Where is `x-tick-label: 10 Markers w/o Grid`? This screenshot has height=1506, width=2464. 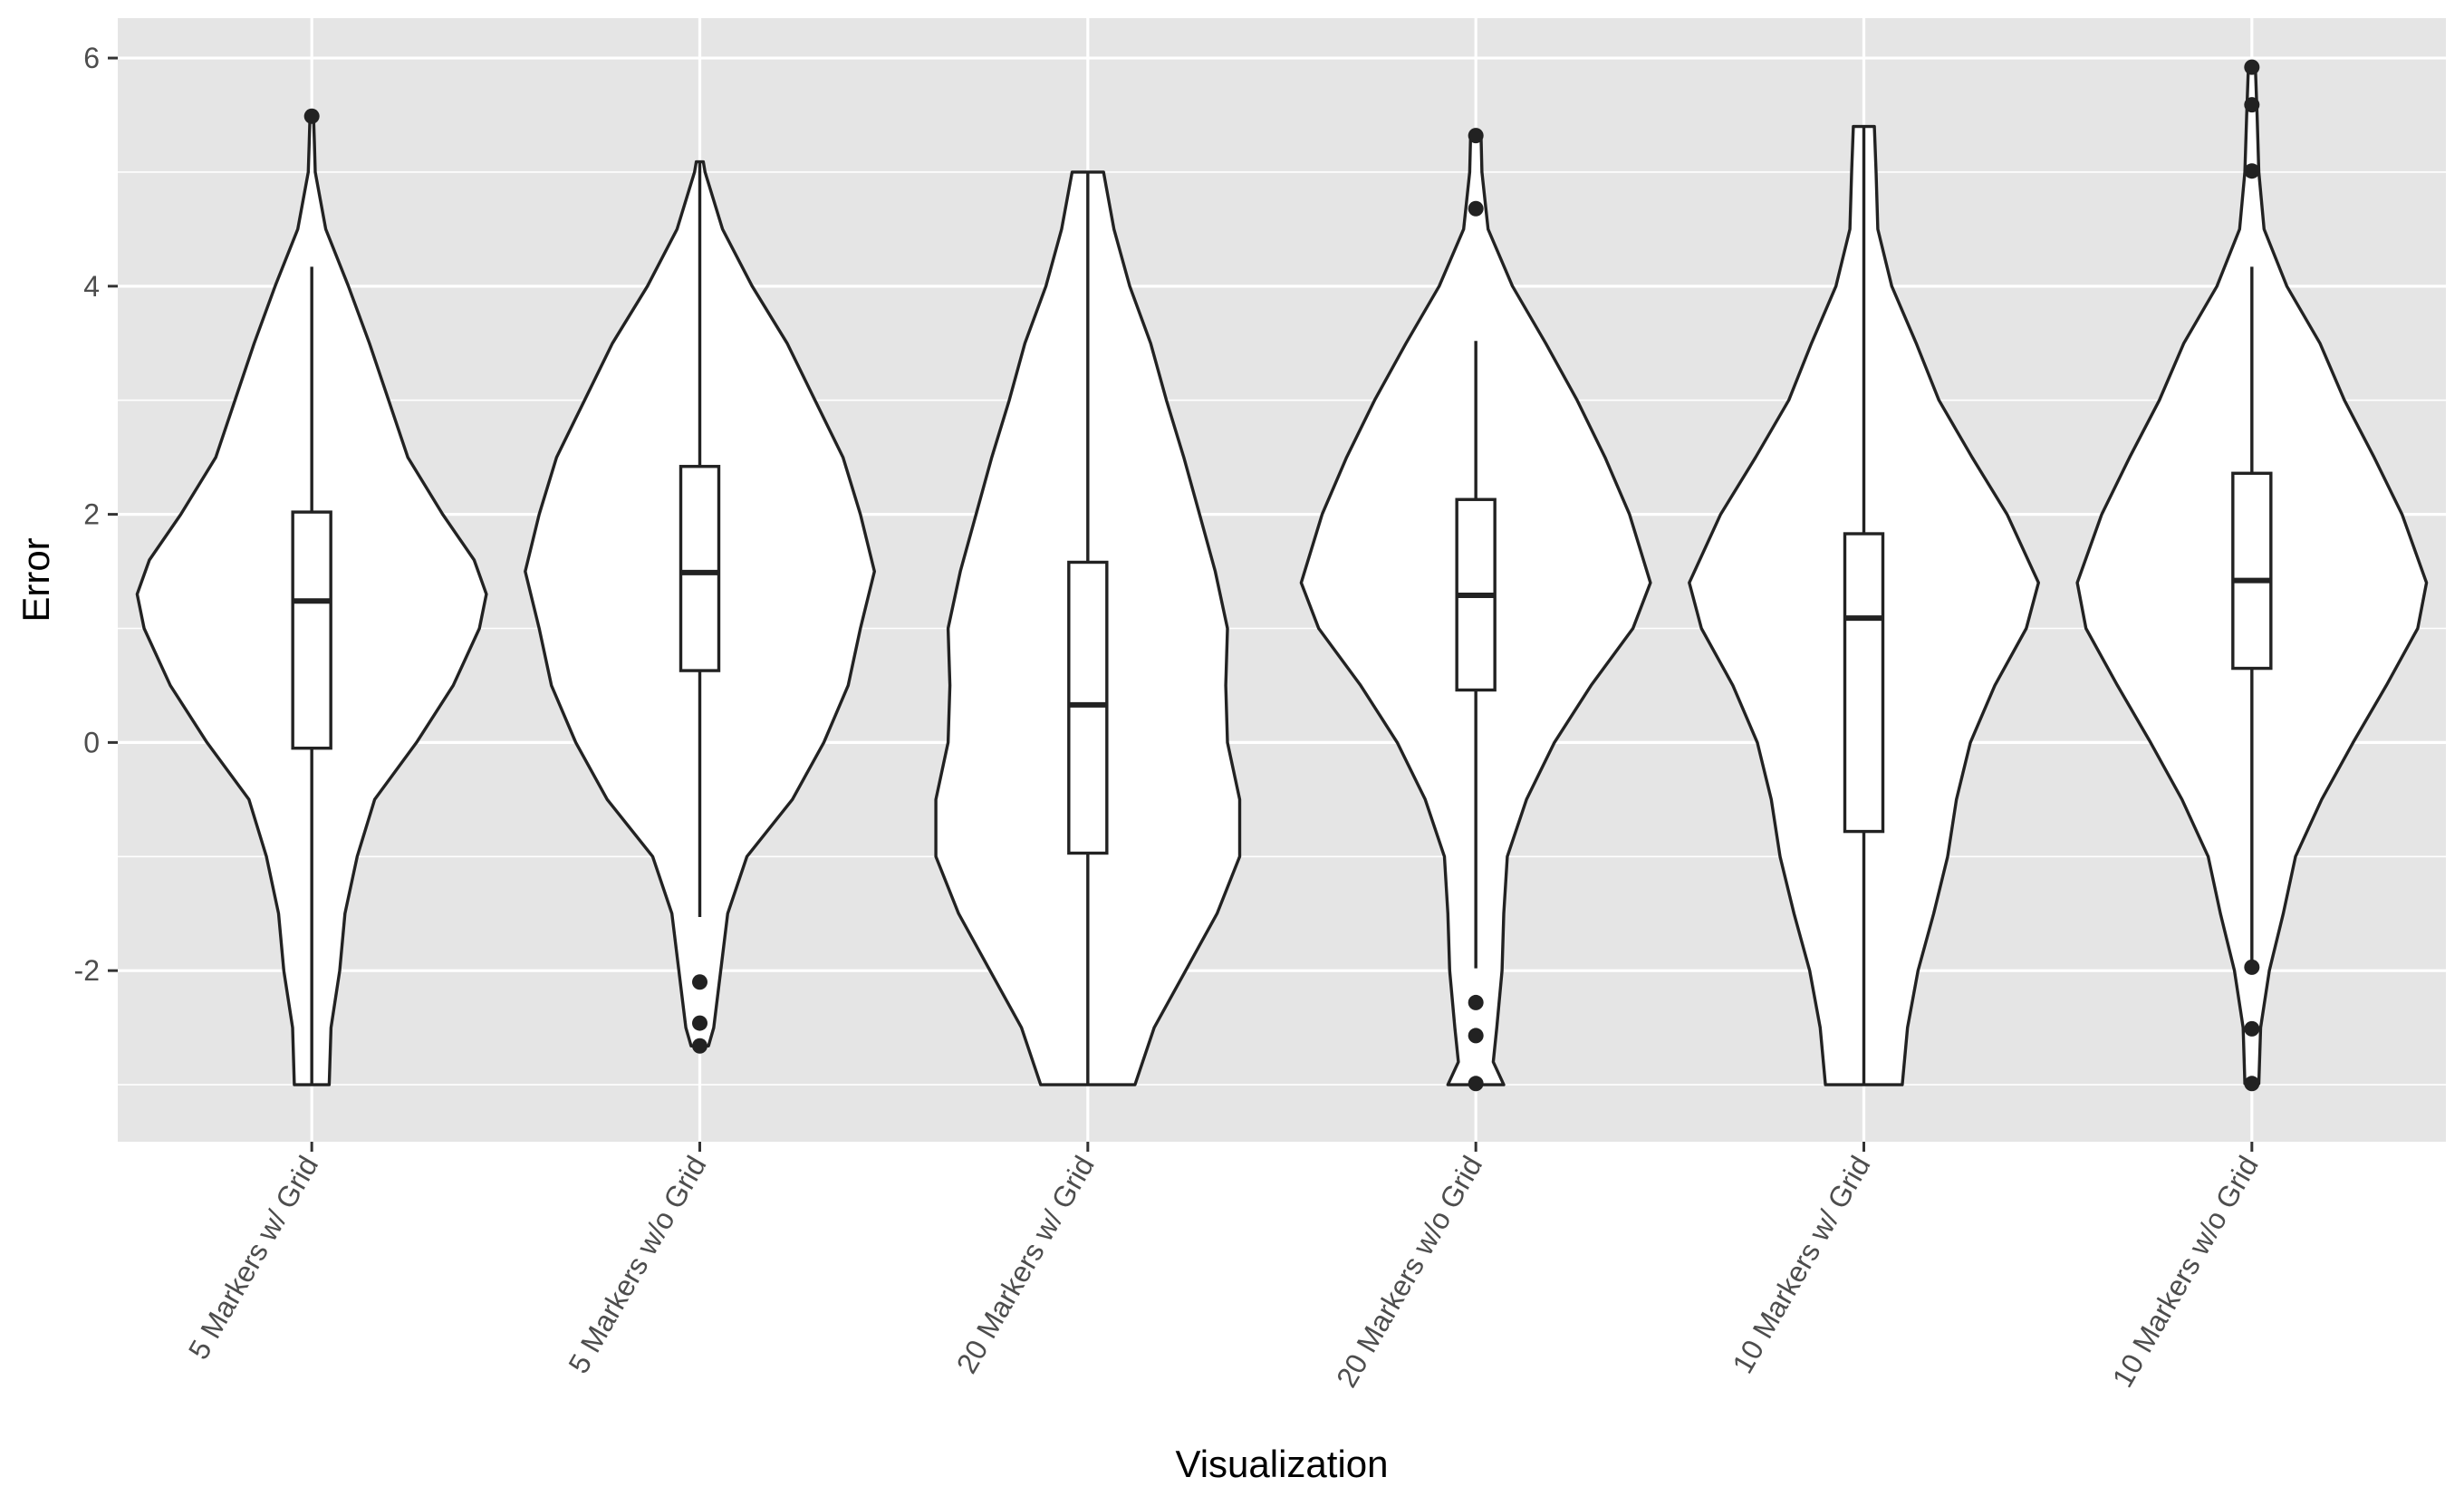 x-tick-label: 10 Markers w/o Grid is located at coordinates (2185, 1272).